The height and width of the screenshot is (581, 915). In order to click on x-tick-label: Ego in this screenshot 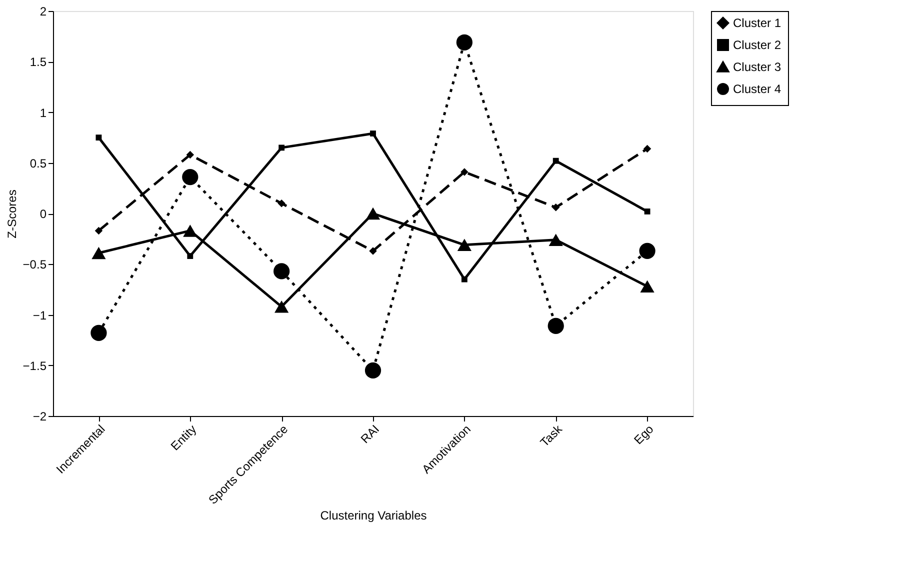, I will do `click(643, 435)`.